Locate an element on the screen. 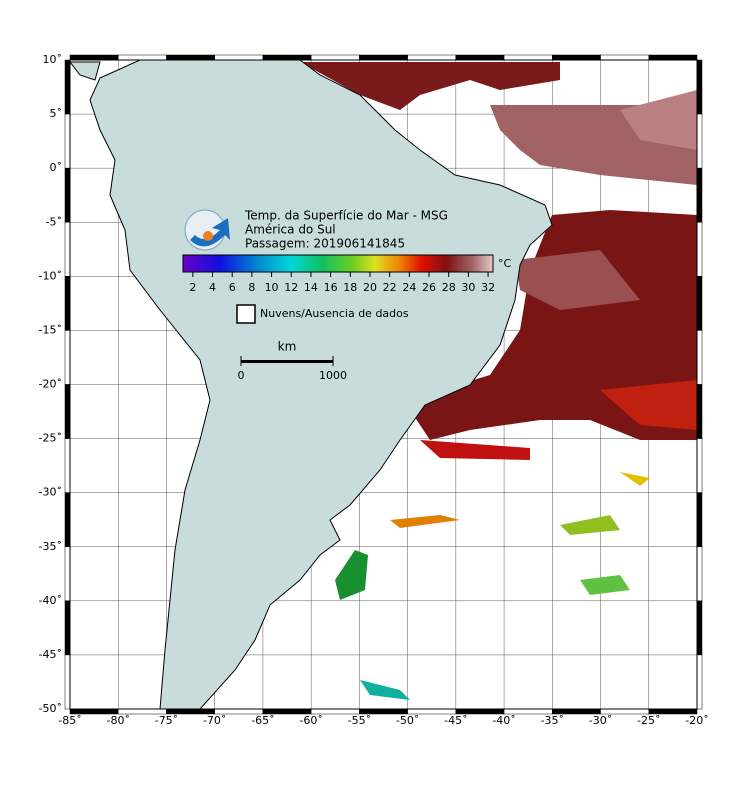  lon-tick-label: -25˚ is located at coordinates (648, 720).